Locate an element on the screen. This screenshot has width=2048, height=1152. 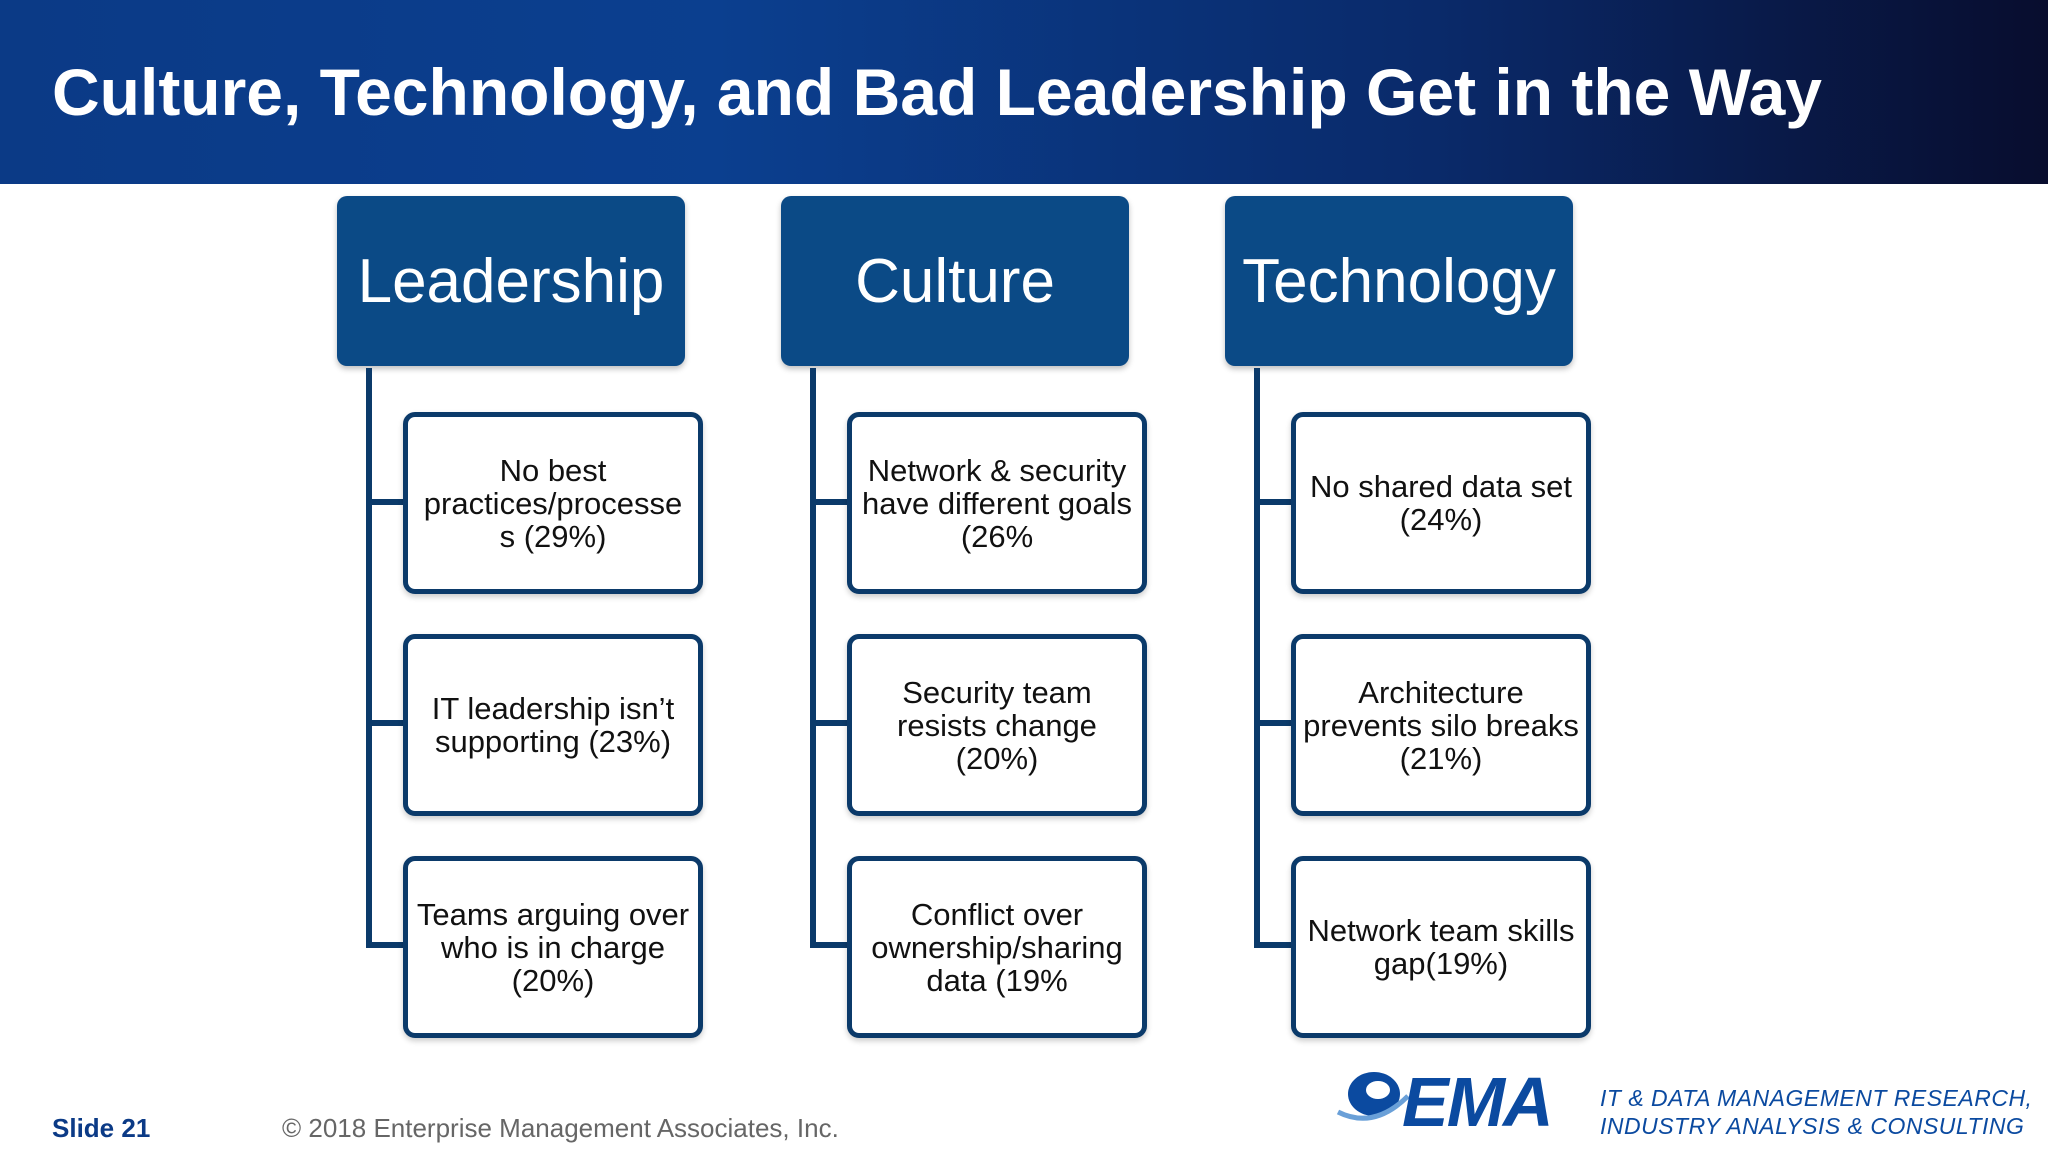
item-label: Network team skills gap(19%) is located at coordinates (1441, 947).